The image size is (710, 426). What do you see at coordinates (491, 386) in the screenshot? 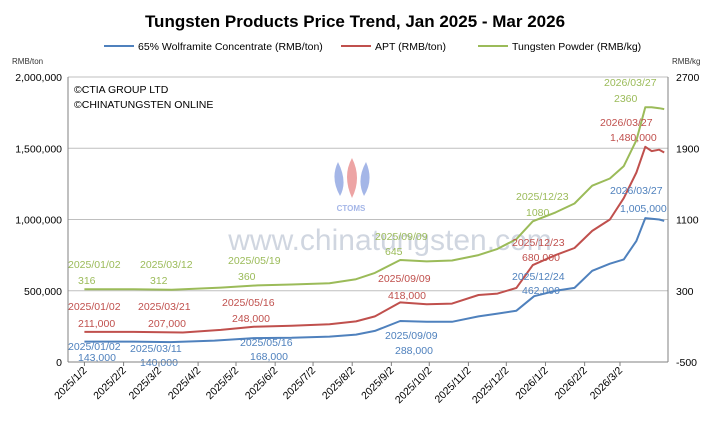
I see `x-tick-label: 2025/12/2` at bounding box center [491, 386].